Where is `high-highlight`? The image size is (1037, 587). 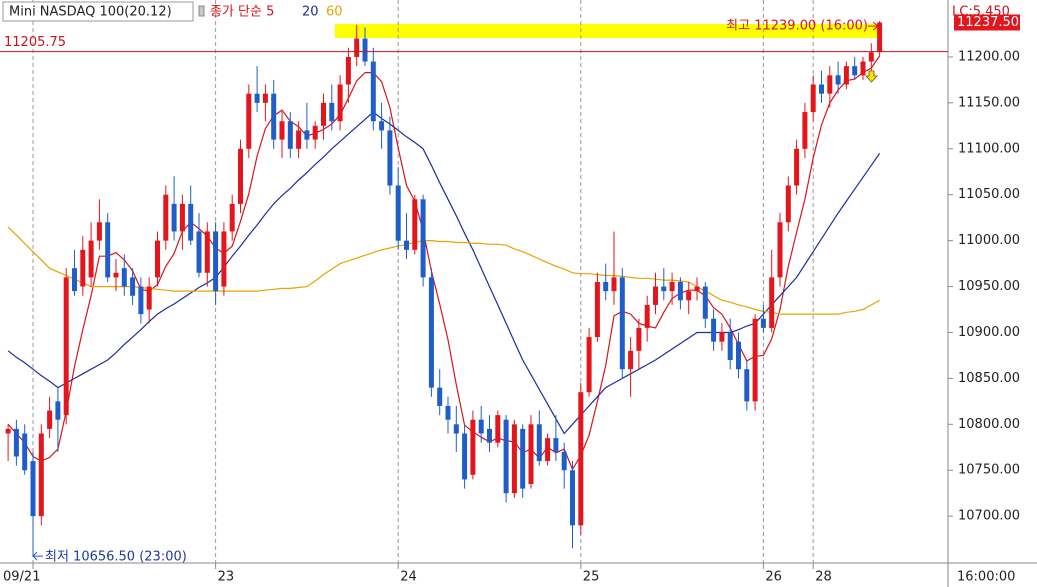 high-highlight is located at coordinates (607, 31).